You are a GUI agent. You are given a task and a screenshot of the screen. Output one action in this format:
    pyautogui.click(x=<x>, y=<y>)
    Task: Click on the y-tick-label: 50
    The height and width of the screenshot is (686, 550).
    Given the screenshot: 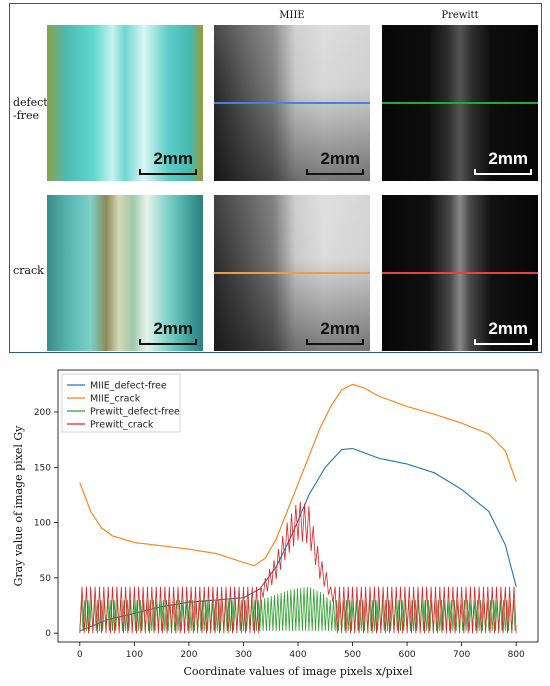 What is the action you would take?
    pyautogui.click(x=46, y=579)
    